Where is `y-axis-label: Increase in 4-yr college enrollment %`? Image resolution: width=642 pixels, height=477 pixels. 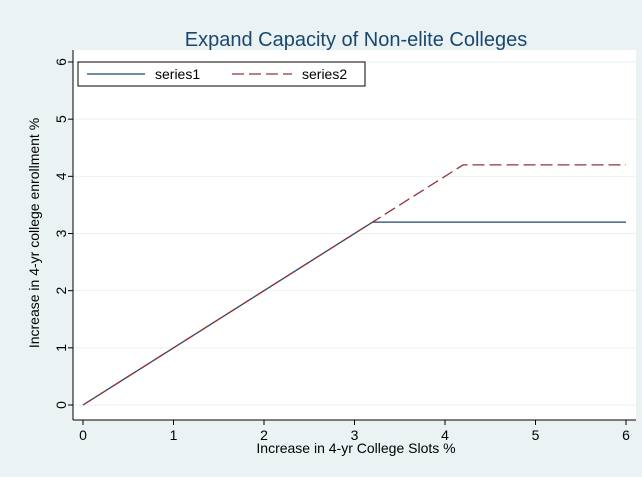 y-axis-label: Increase in 4-yr college enrollment % is located at coordinates (34, 233).